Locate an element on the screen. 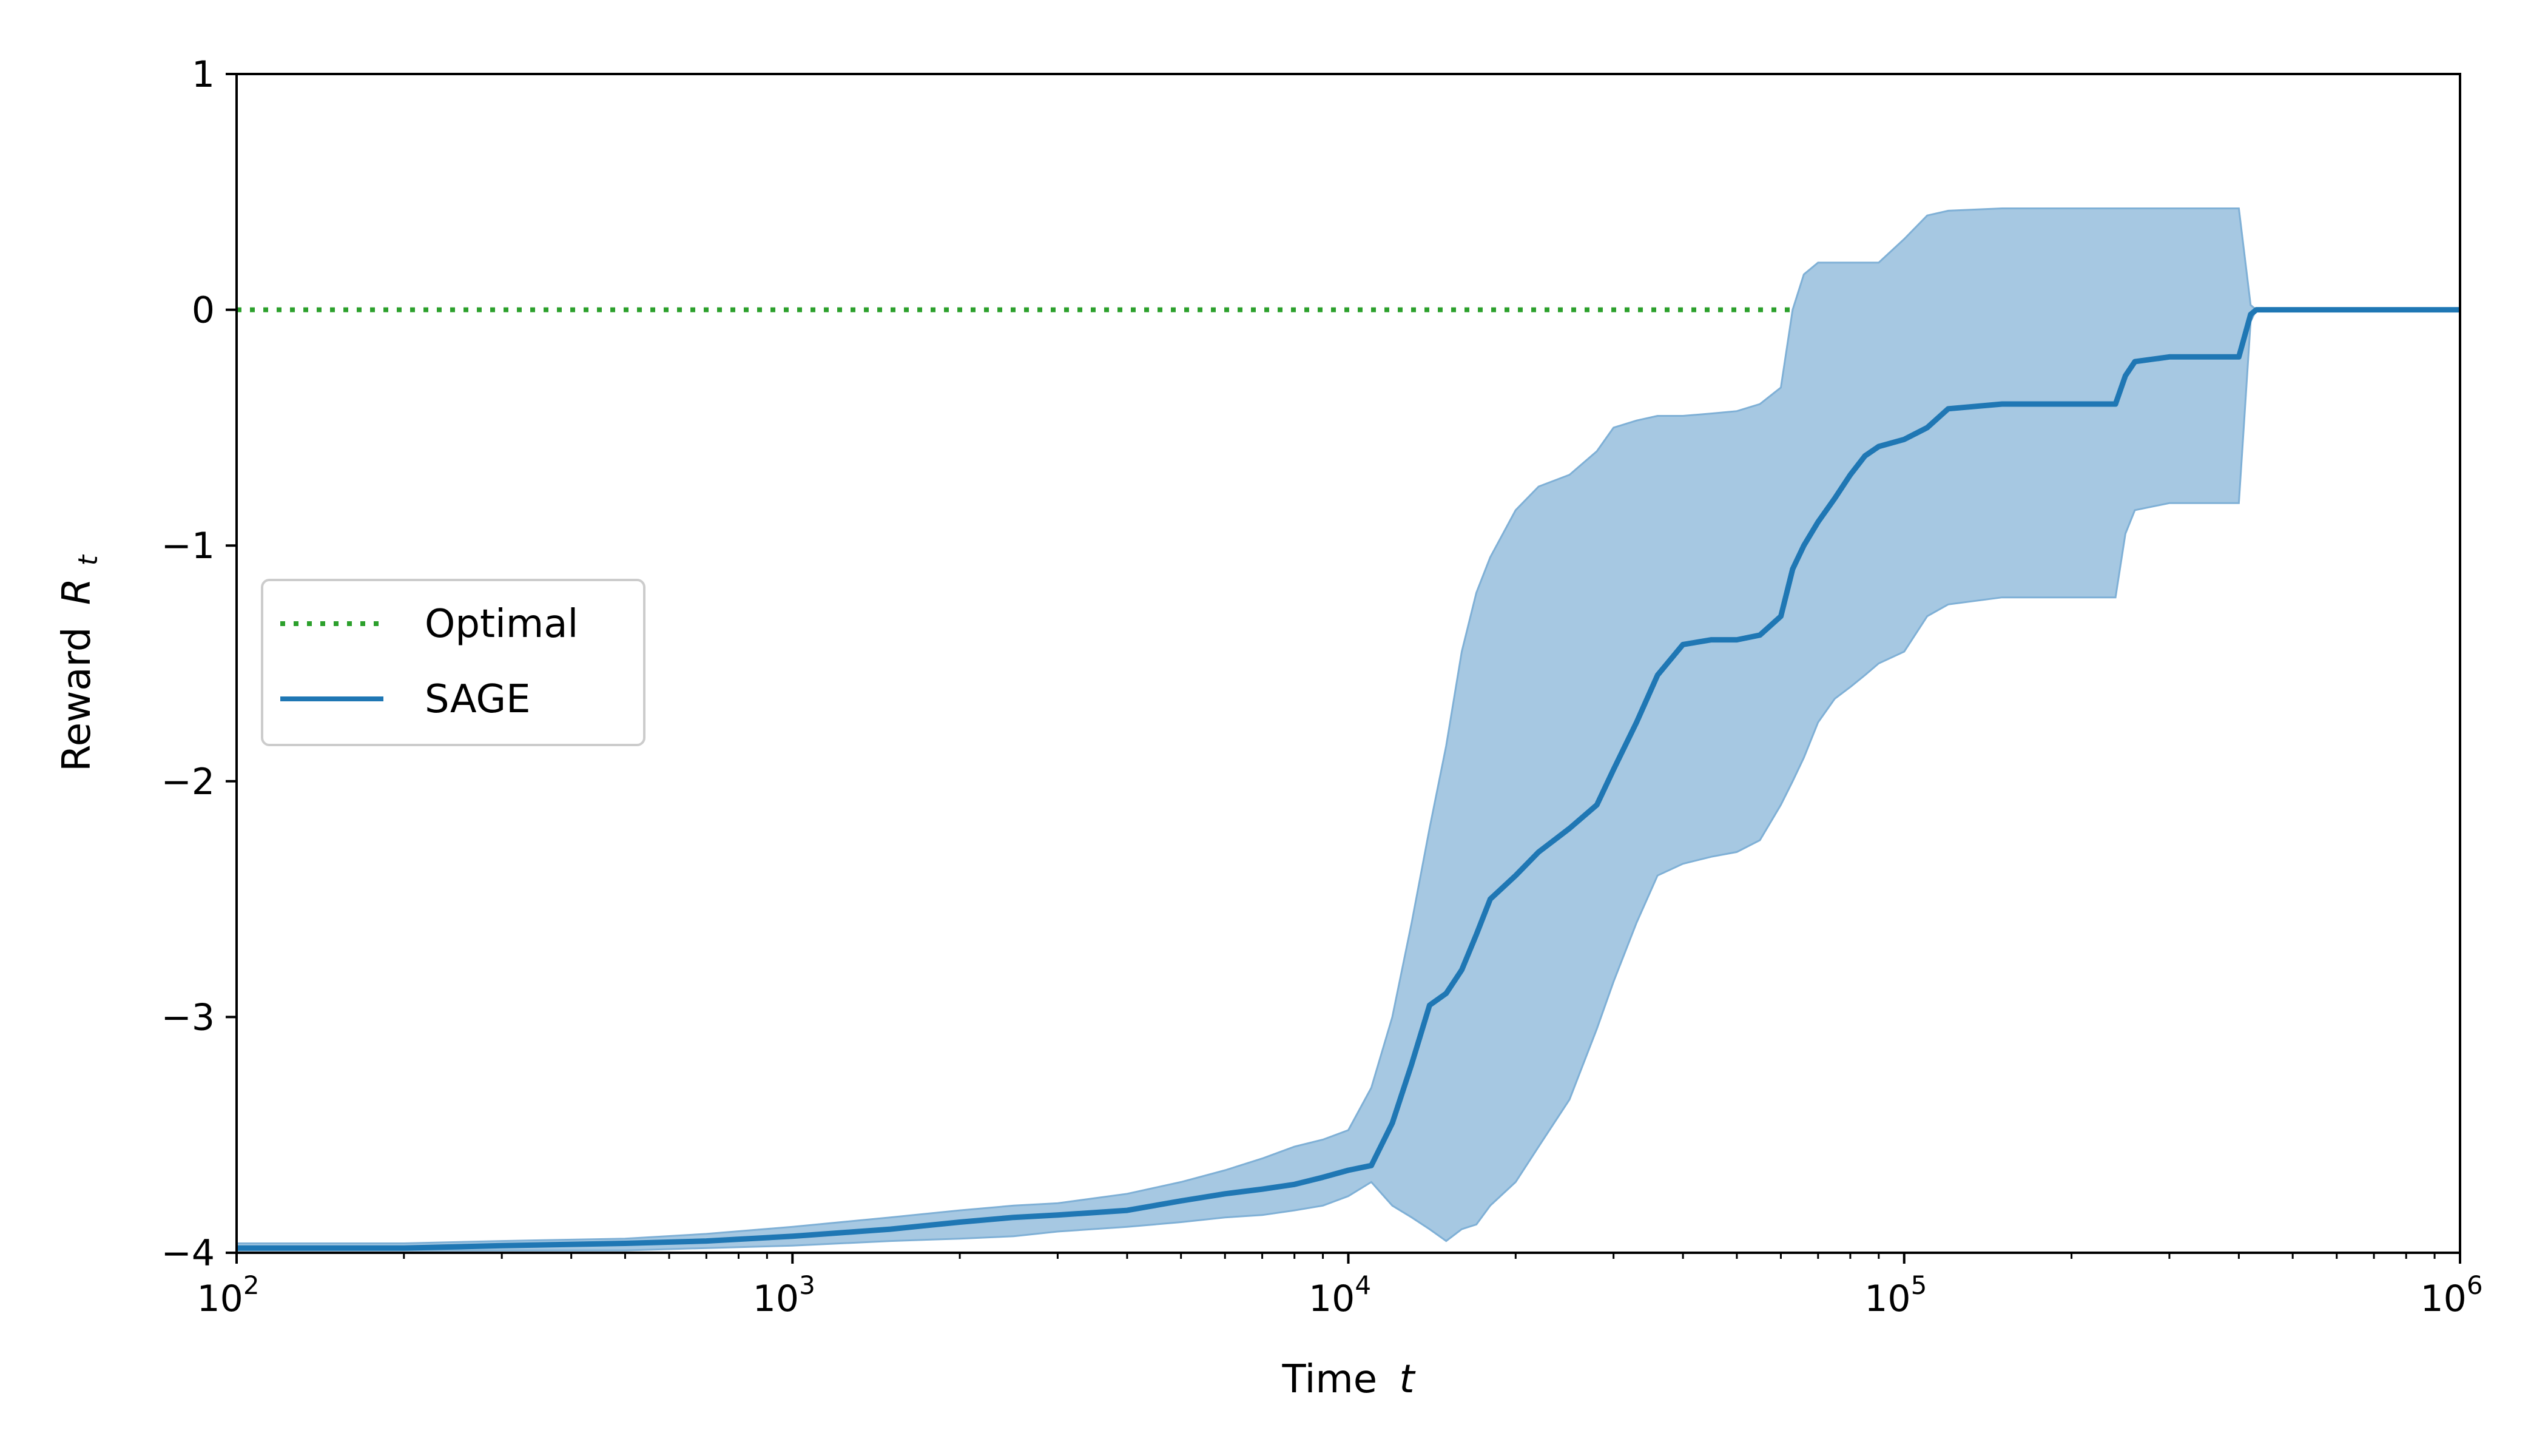 The width and height of the screenshot is (2548, 1456). x-tick-label: 10⁵ is located at coordinates (1895, 1295).